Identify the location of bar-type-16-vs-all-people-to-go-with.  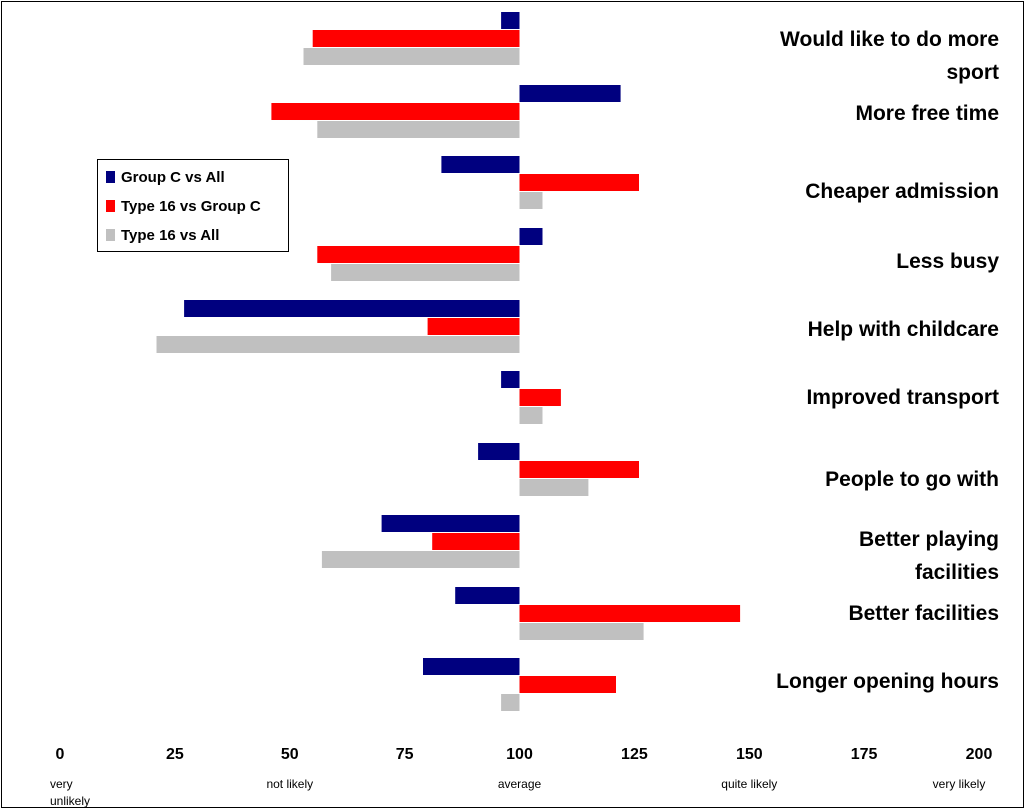
(554, 487).